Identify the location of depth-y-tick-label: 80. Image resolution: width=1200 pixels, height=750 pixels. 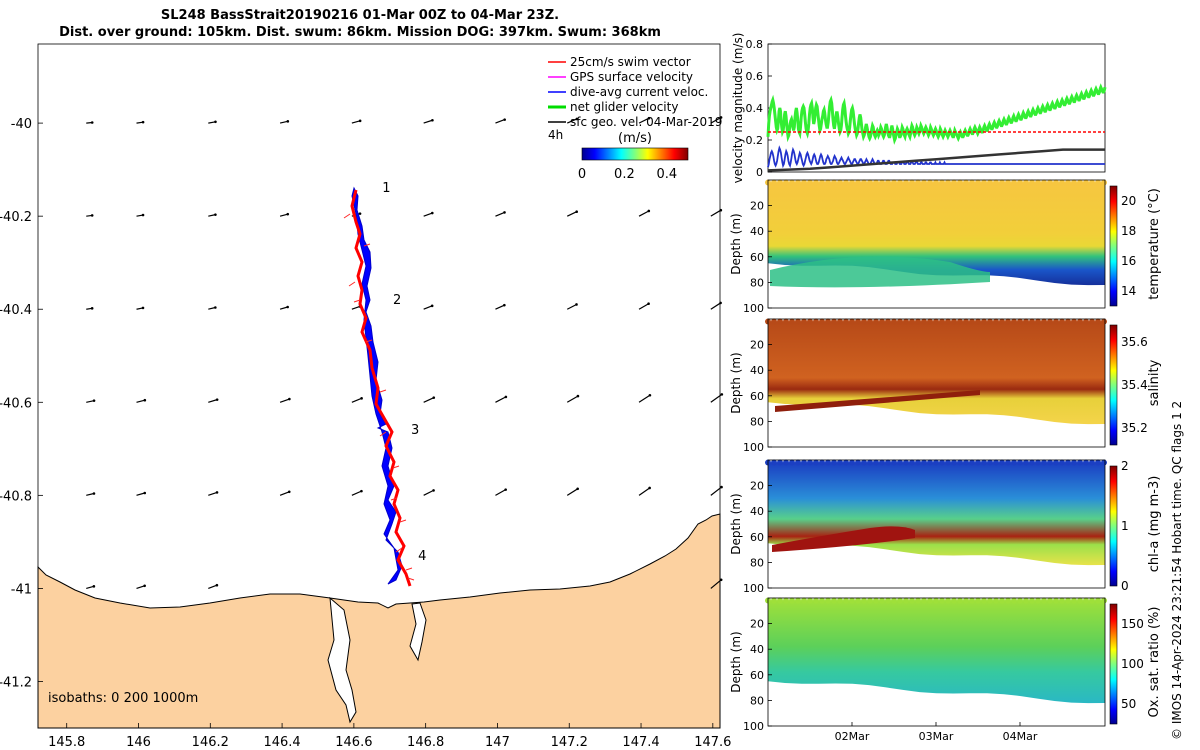
(757, 562).